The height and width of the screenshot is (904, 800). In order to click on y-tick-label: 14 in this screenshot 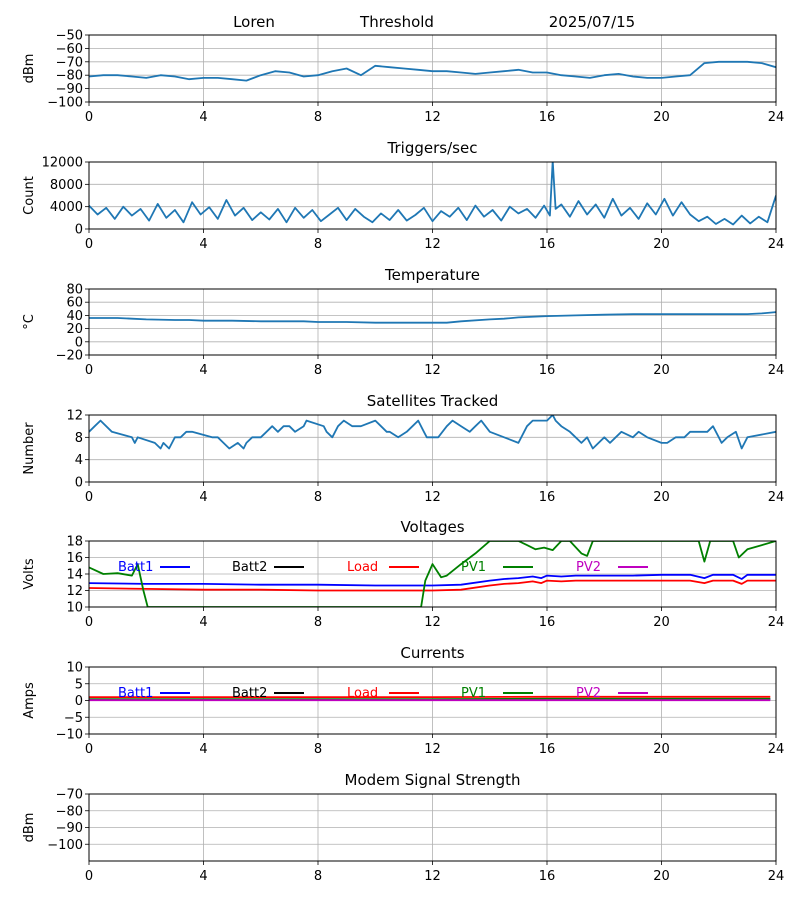, I will do `click(74, 575)`.